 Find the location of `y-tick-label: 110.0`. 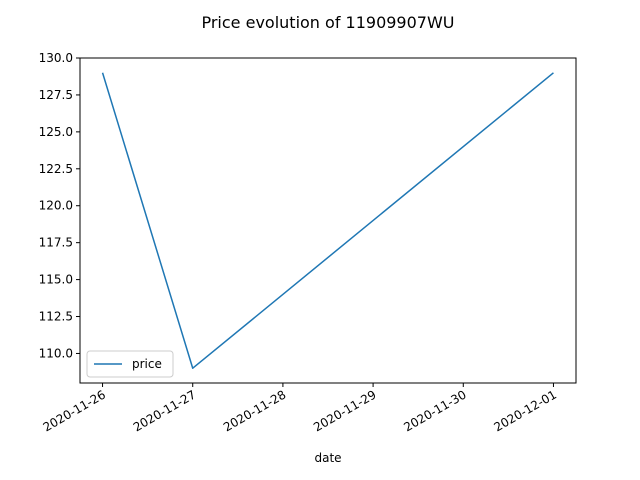

y-tick-label: 110.0 is located at coordinates (56, 353).